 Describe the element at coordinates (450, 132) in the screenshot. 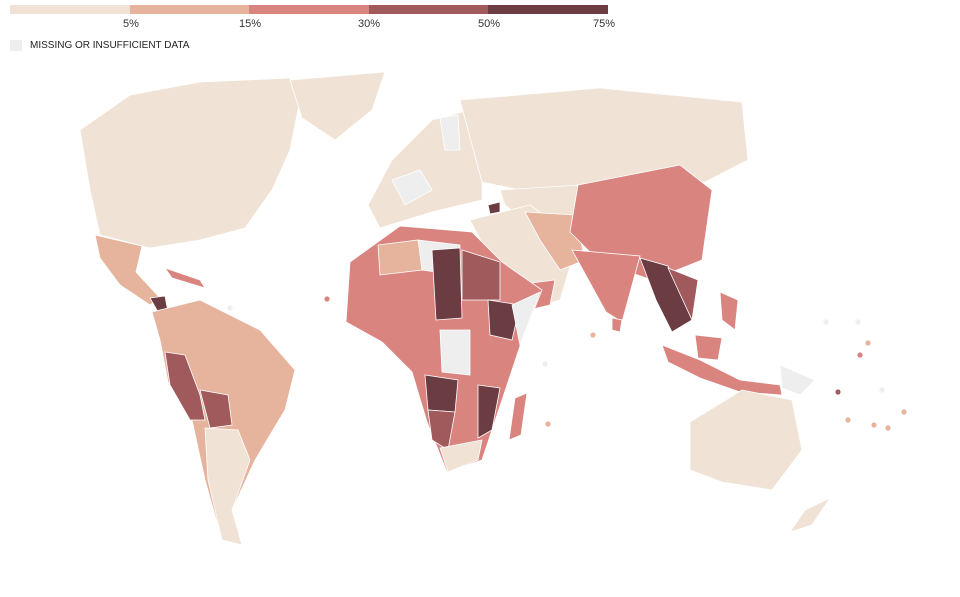

I see `region-scandinavia-missing` at that location.